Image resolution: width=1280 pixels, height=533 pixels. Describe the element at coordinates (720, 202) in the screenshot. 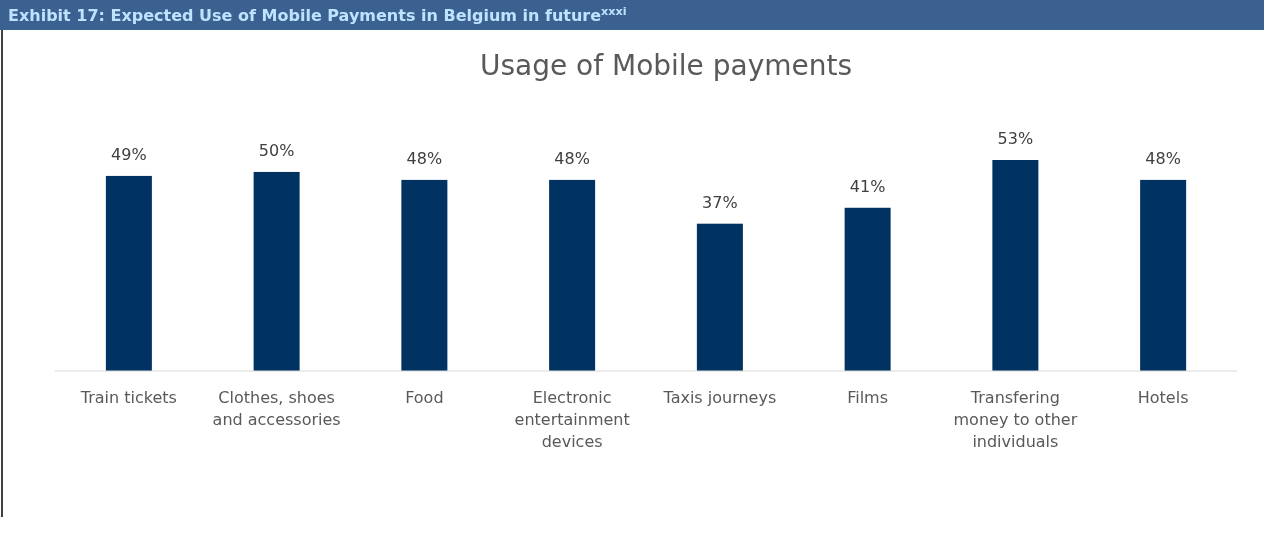

I see `data-label: 37%` at that location.